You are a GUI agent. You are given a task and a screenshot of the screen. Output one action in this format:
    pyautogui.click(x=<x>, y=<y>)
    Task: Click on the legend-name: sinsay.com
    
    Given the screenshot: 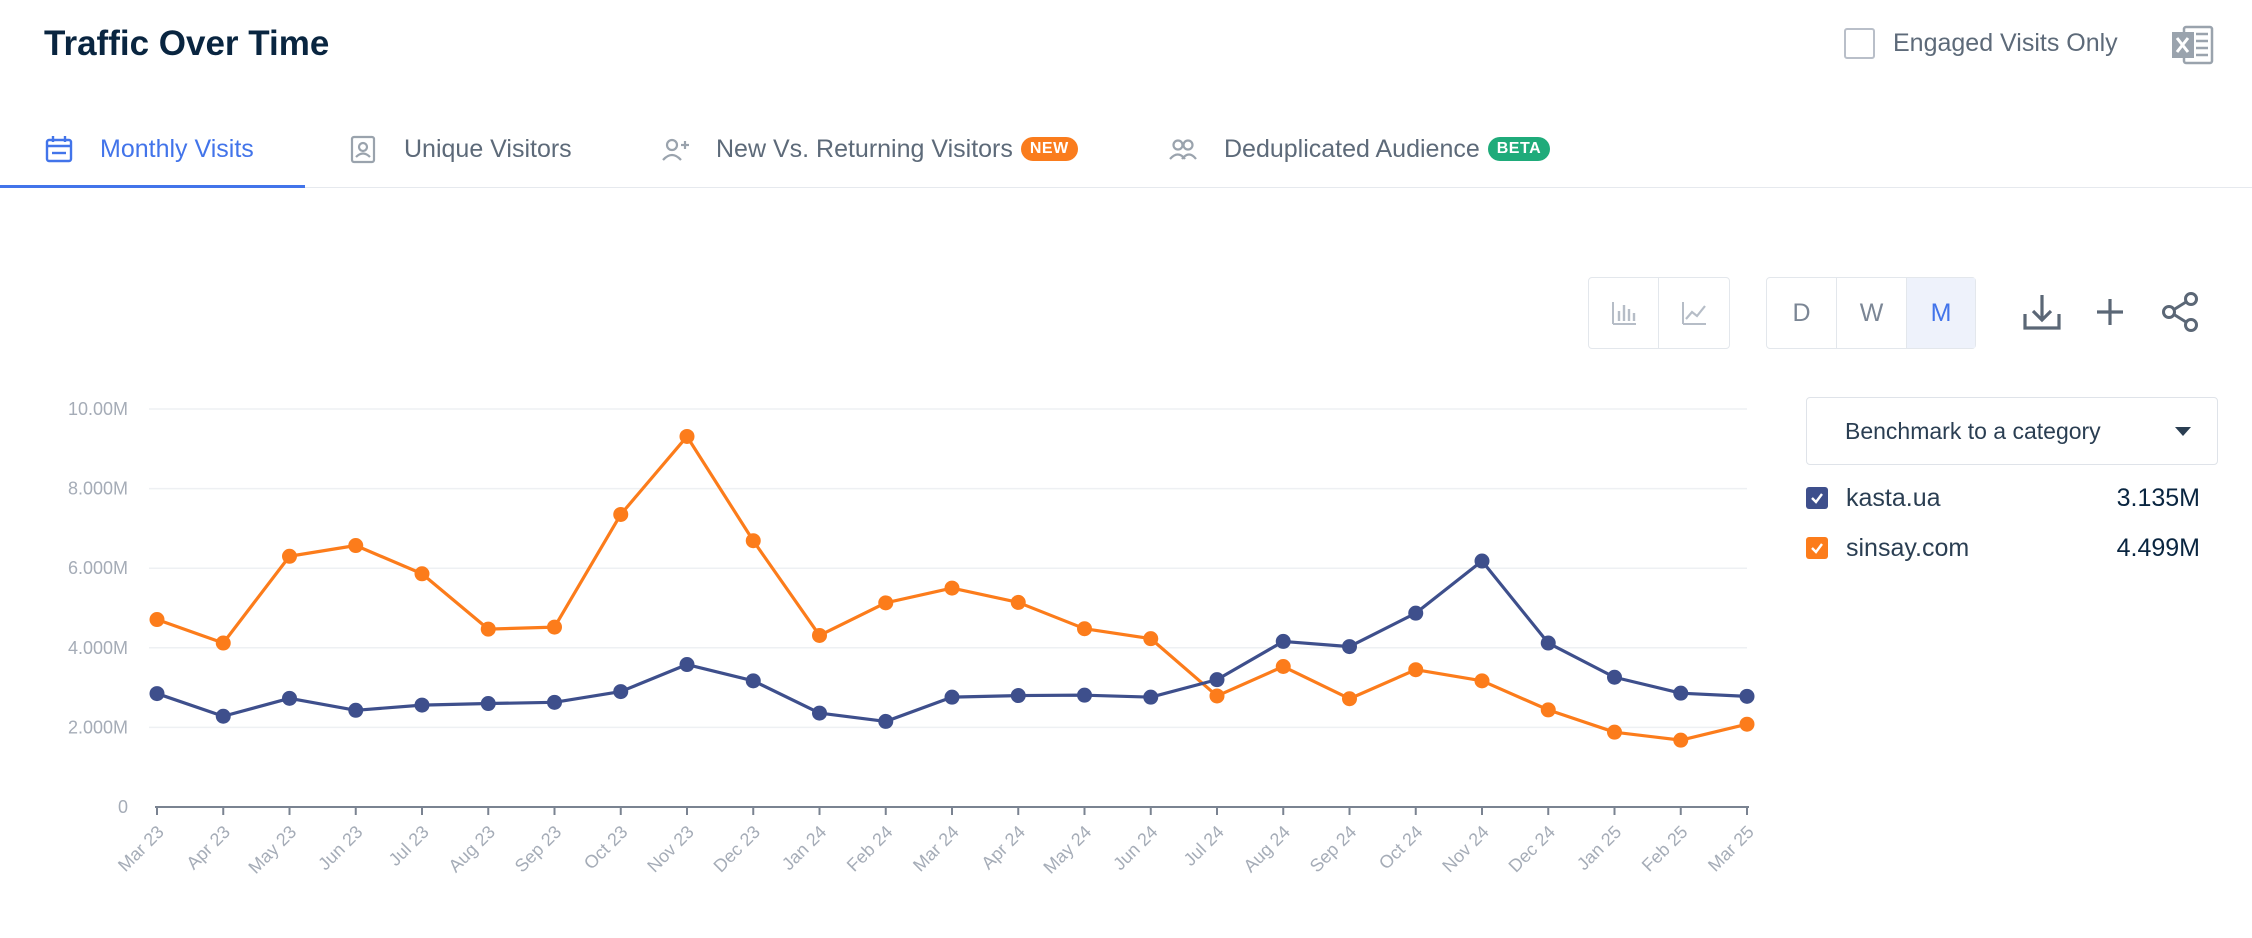 What is the action you would take?
    pyautogui.click(x=1908, y=547)
    